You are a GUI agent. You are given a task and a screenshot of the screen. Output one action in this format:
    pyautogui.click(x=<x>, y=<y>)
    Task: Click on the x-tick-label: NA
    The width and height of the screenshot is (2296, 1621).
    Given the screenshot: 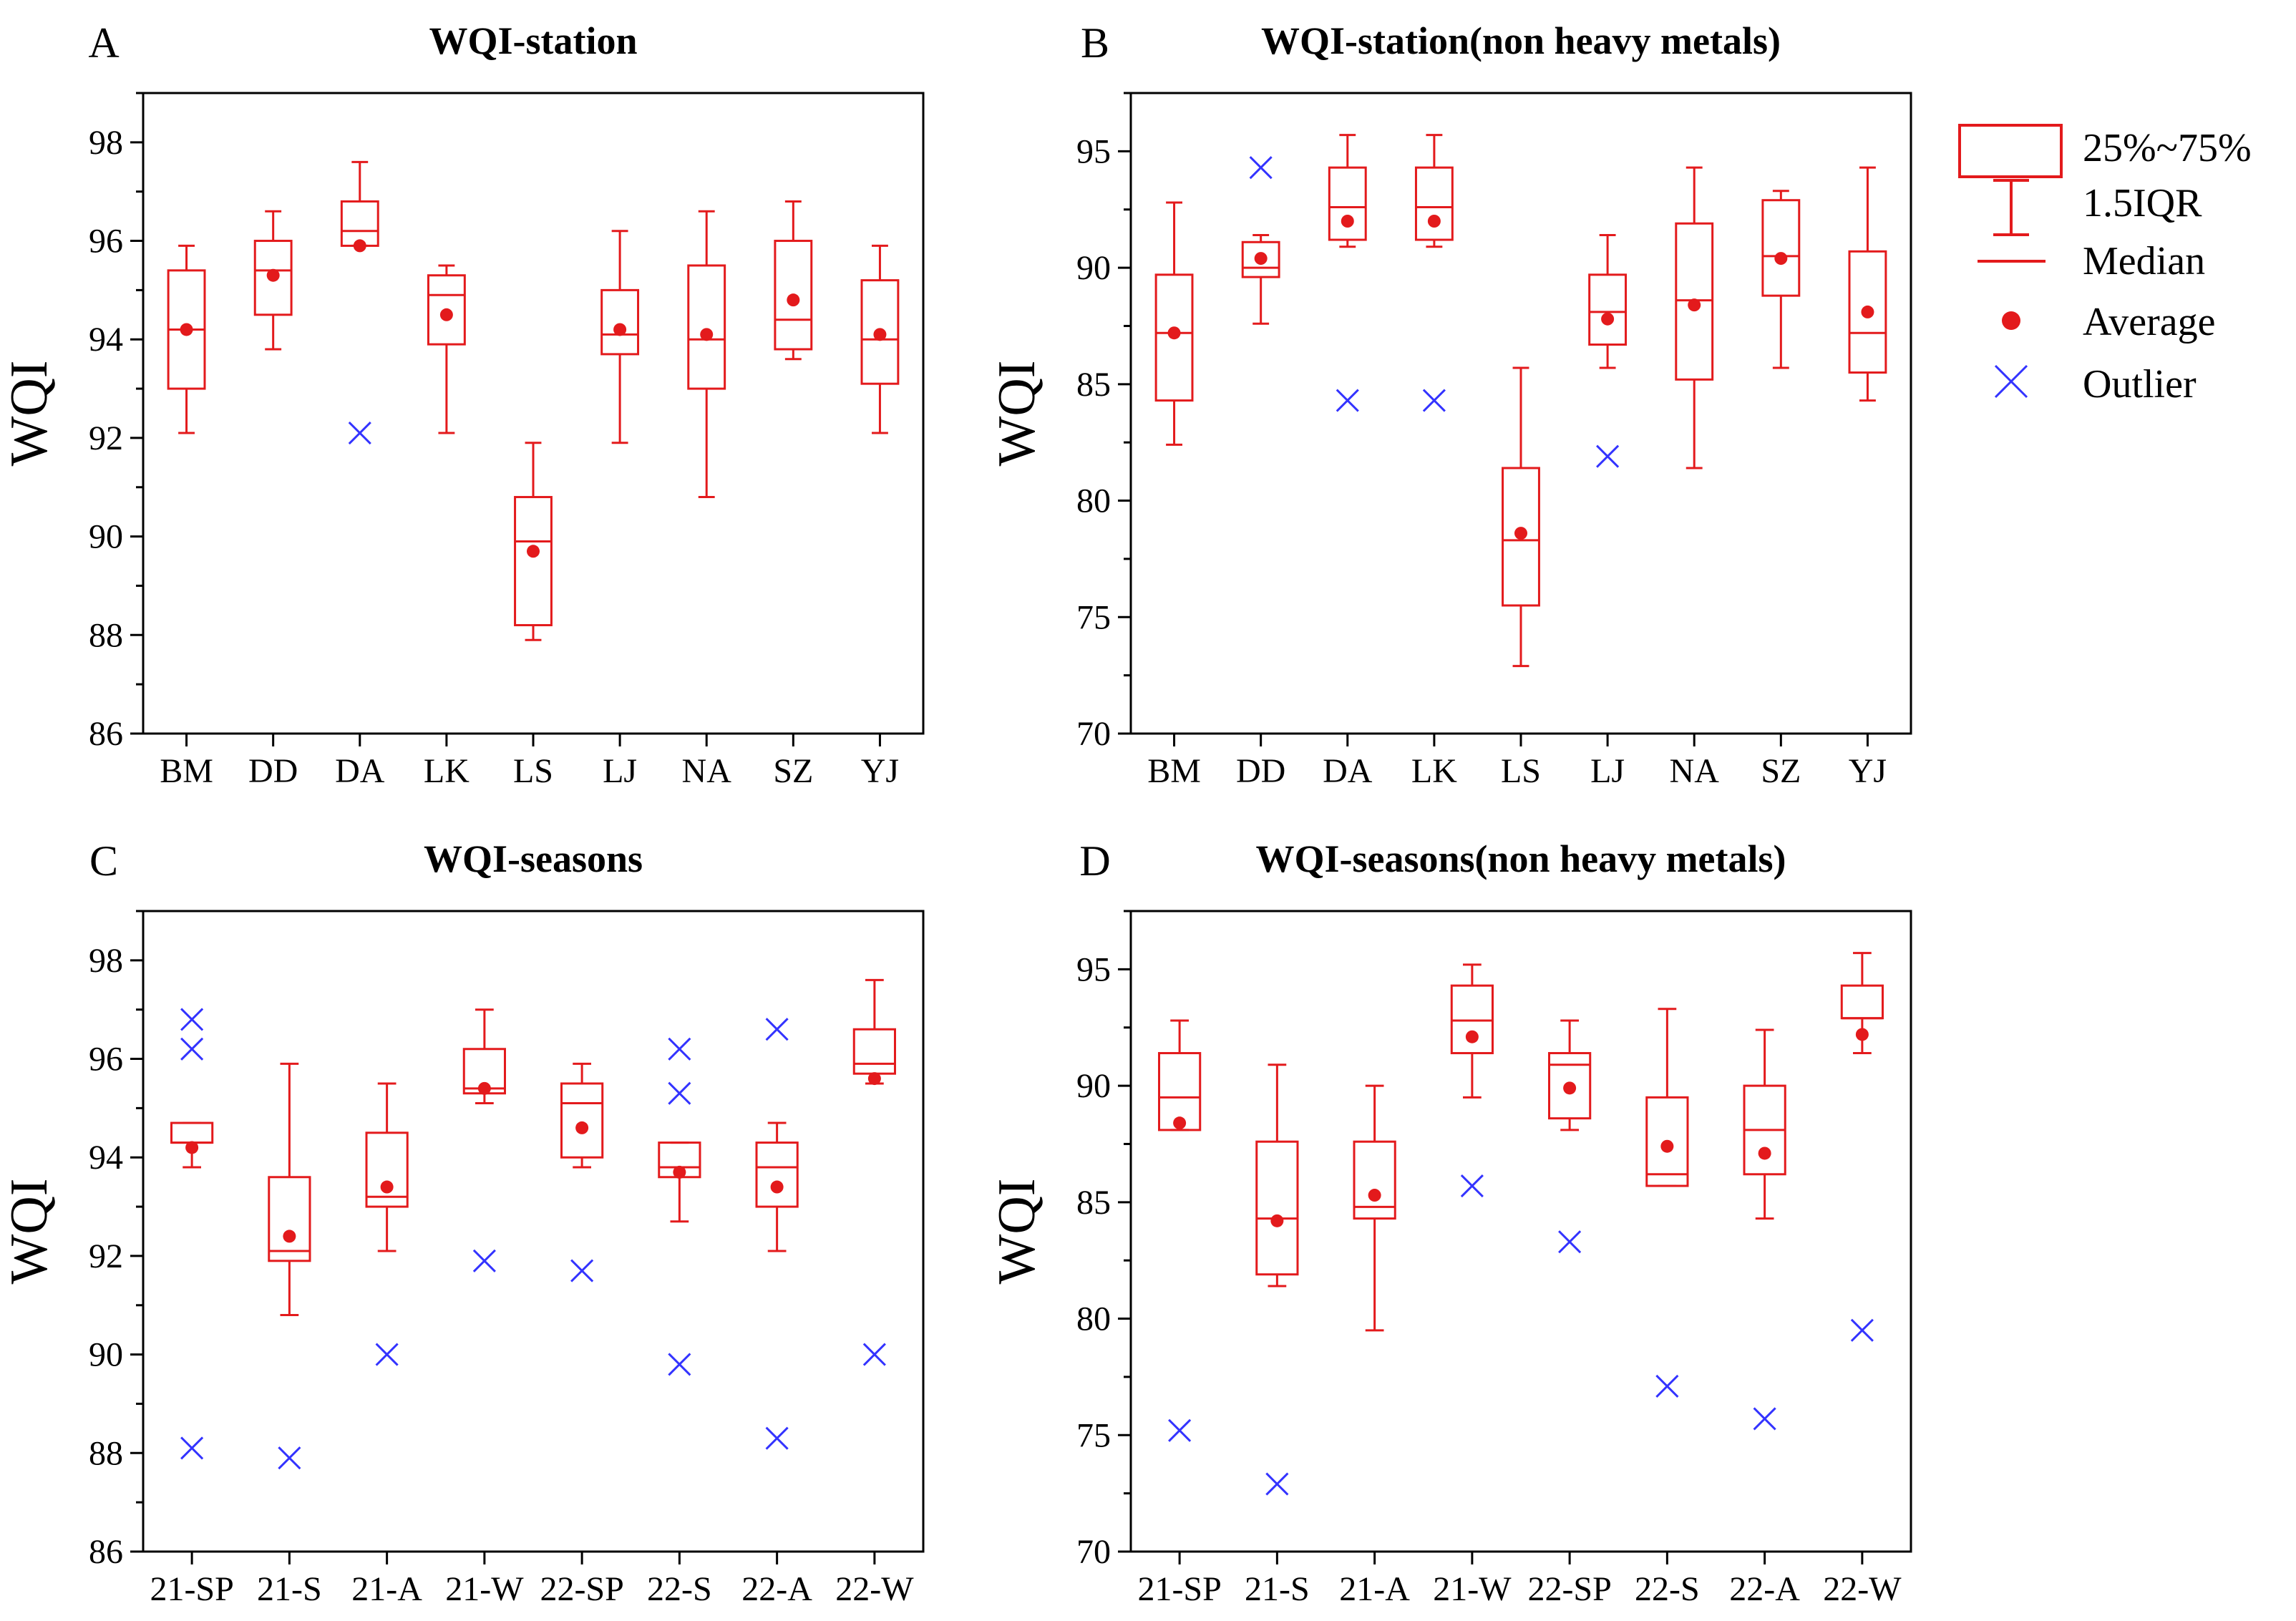 What is the action you would take?
    pyautogui.click(x=1695, y=771)
    